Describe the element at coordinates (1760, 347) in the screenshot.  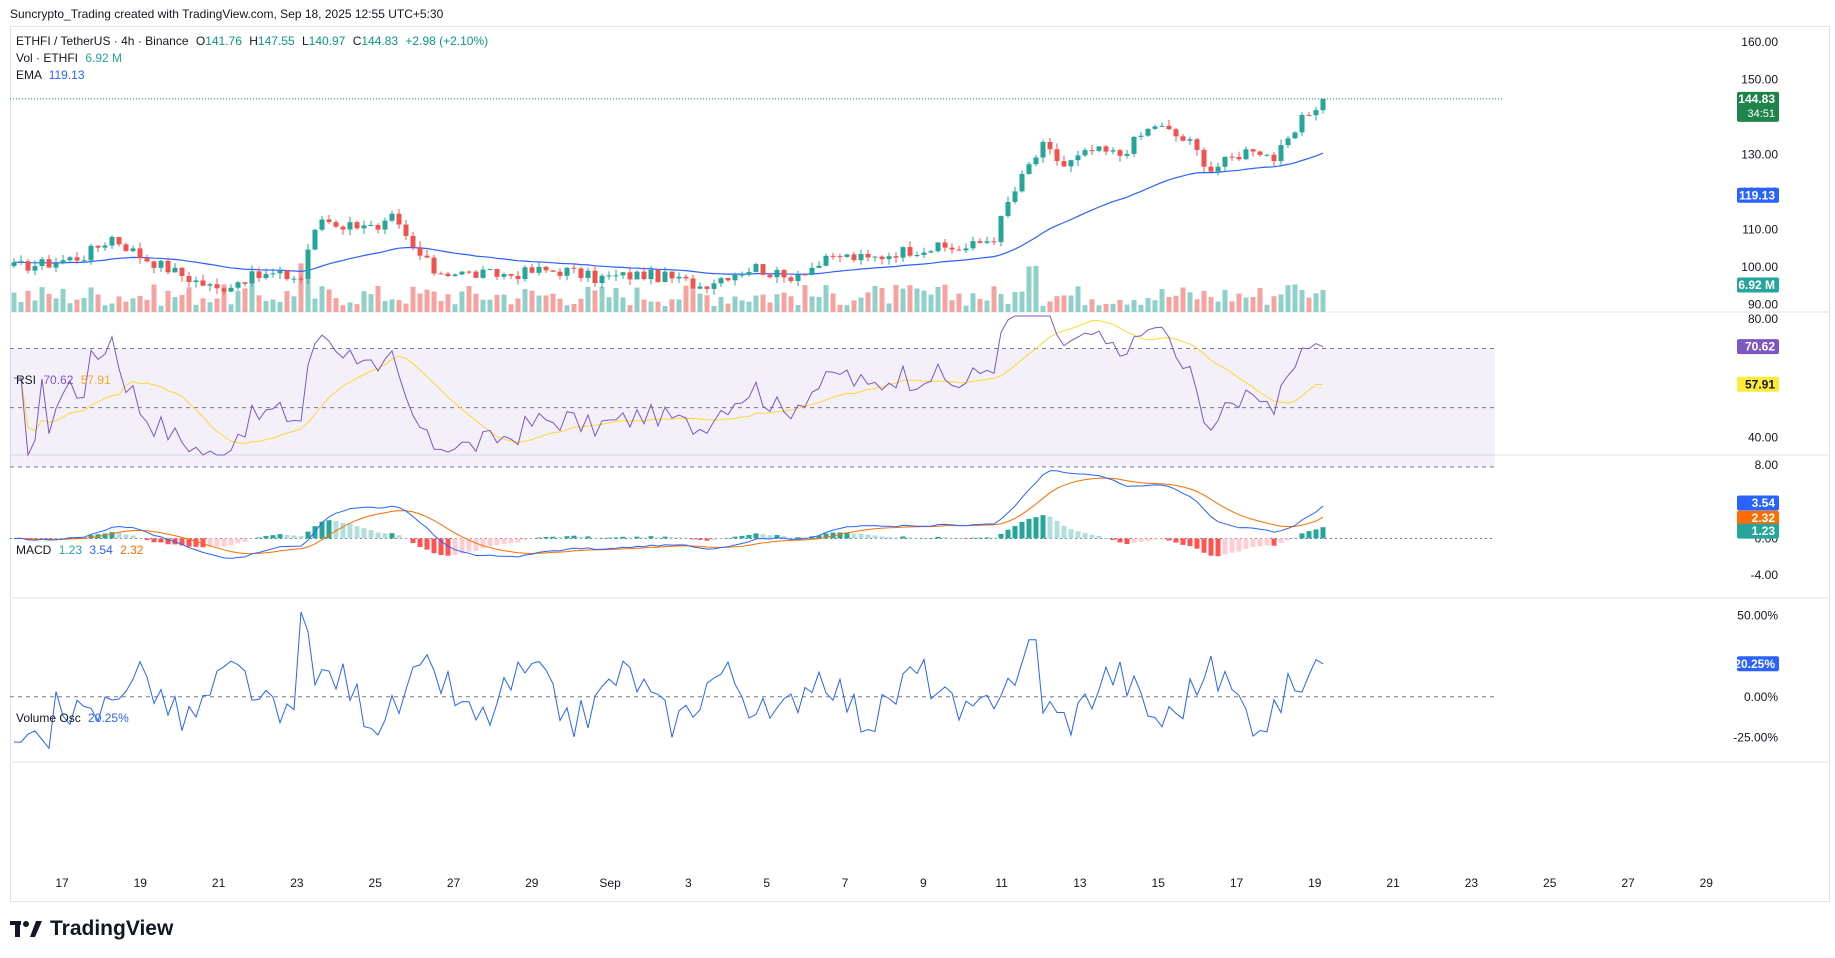
I see `rsi-badge: 70.62` at that location.